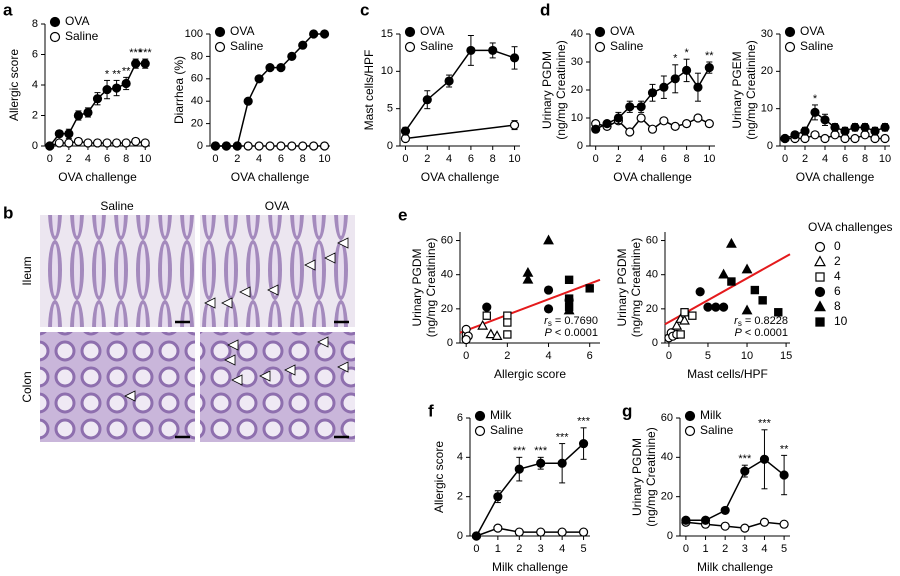 The width and height of the screenshot is (900, 576). I want to click on y-axis-label: Urinary PGDM, so click(547, 90).